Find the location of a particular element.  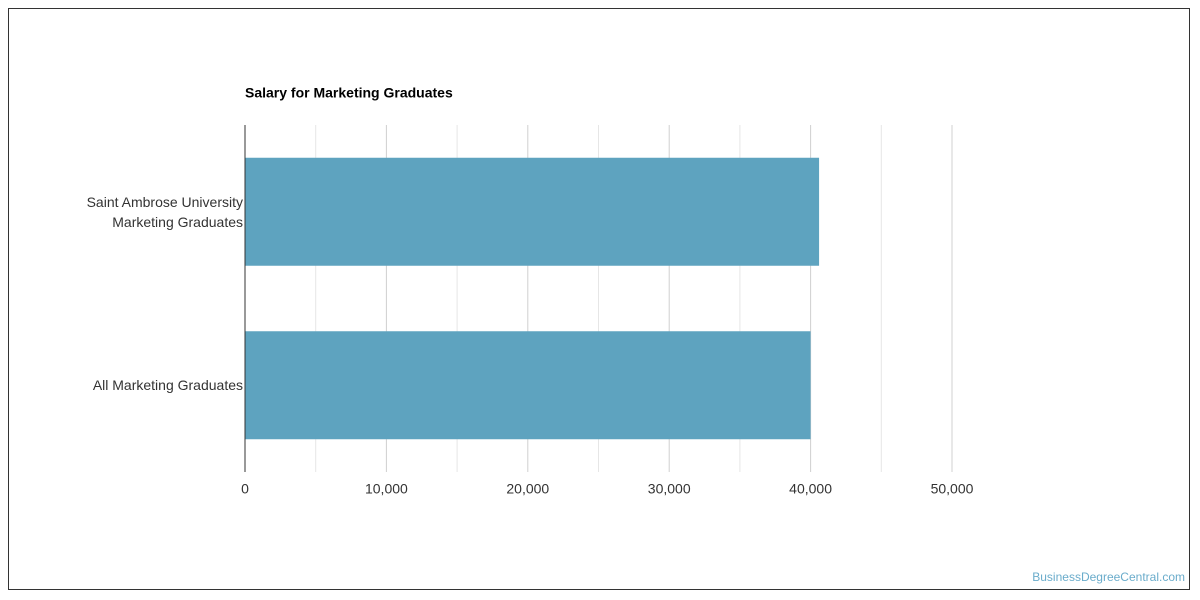

source: BusinessDegreeCentral.com is located at coordinates (1108, 577).